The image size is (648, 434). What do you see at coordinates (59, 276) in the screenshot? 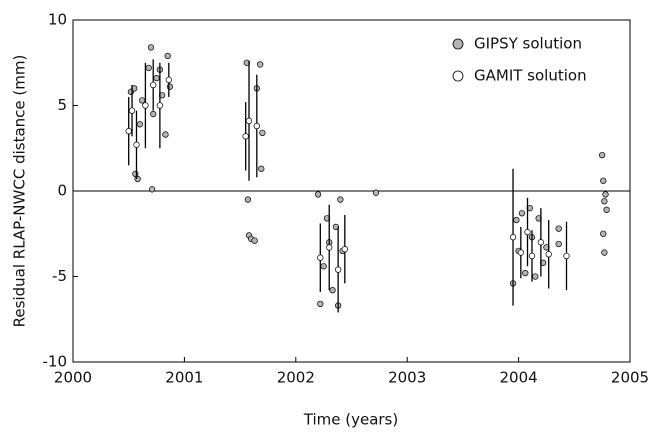
I see `y-tick-label: -5` at bounding box center [59, 276].